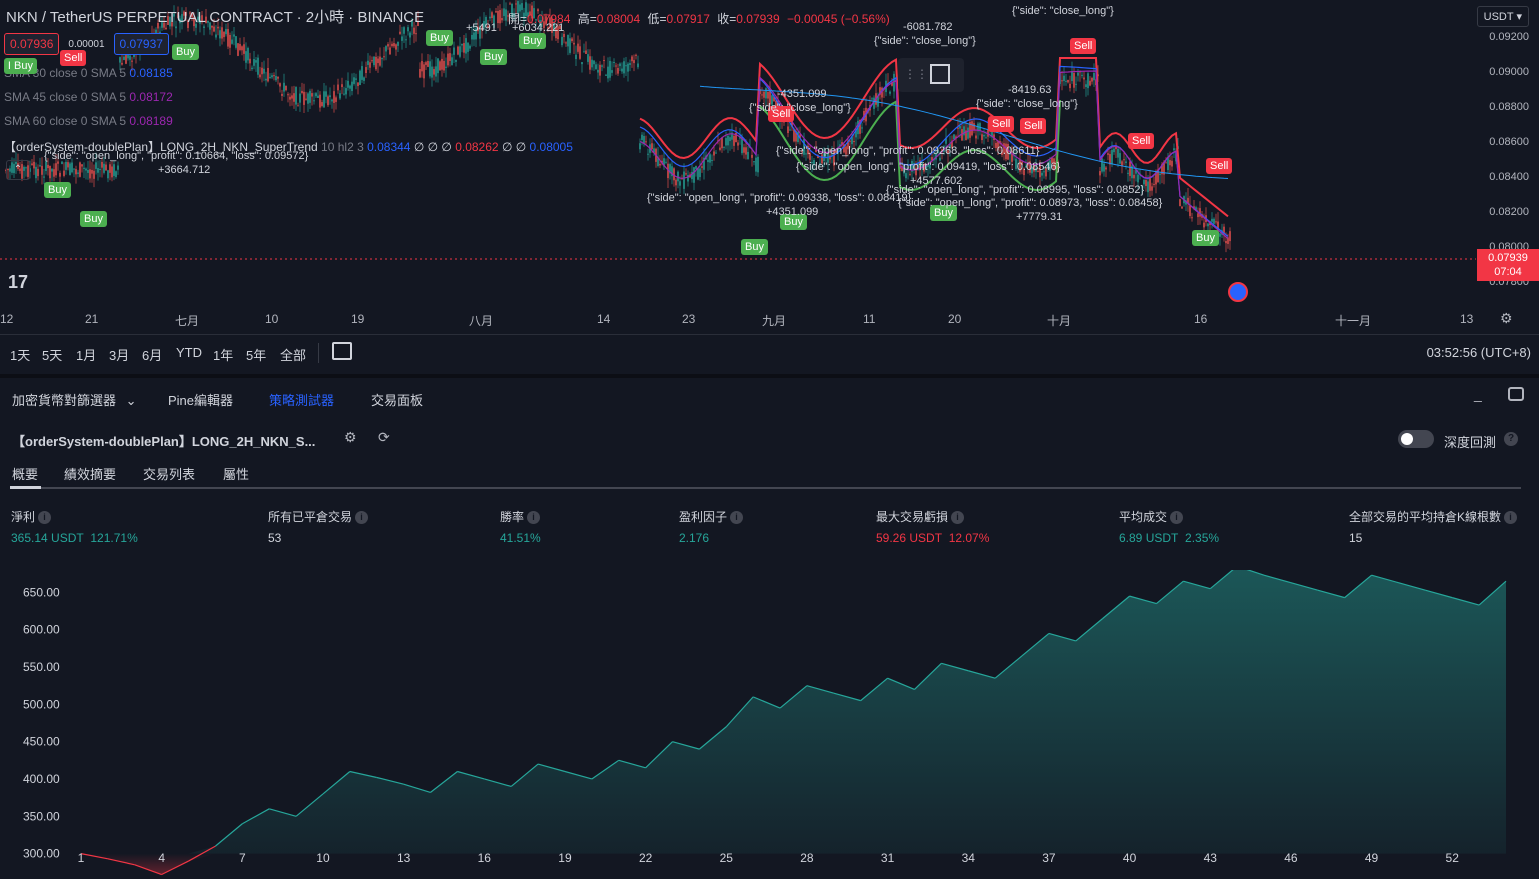 The height and width of the screenshot is (879, 1539). Describe the element at coordinates (52, 355) in the screenshot. I see `range-5d-button: 5天` at that location.